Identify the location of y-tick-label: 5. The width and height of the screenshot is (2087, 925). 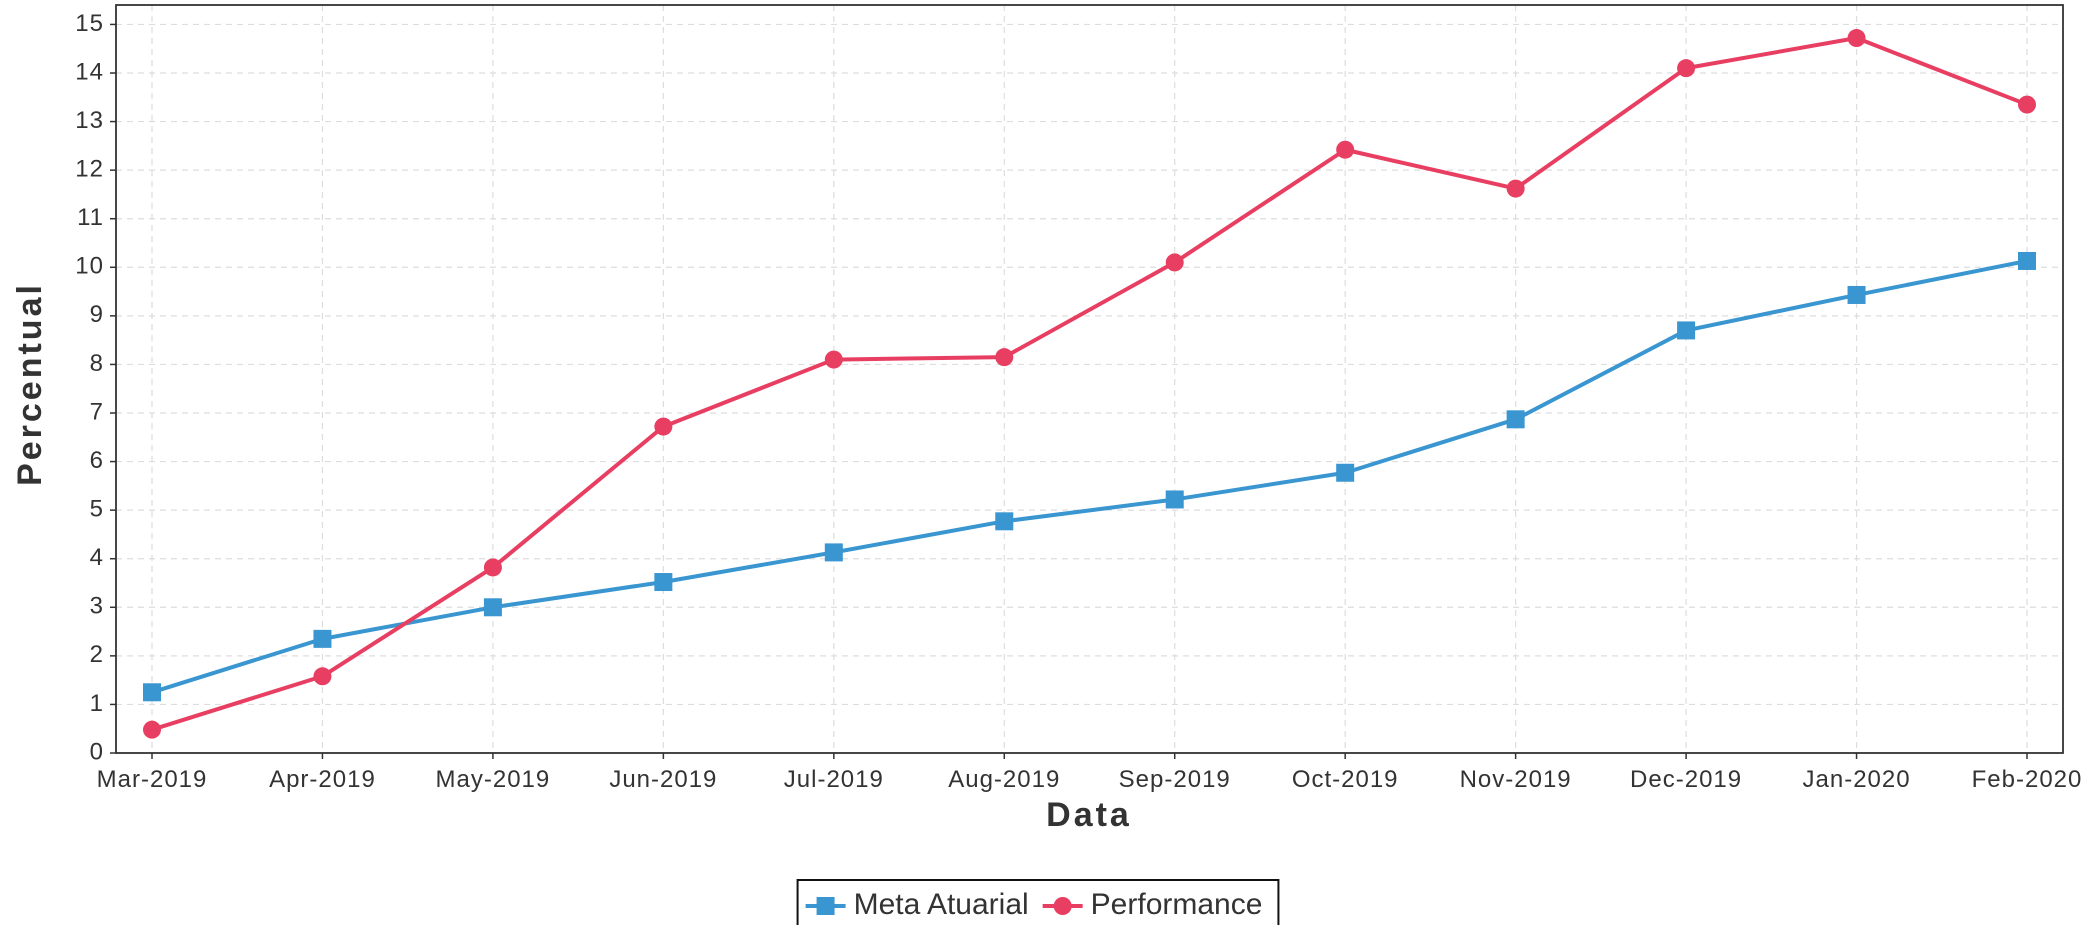
(97, 508).